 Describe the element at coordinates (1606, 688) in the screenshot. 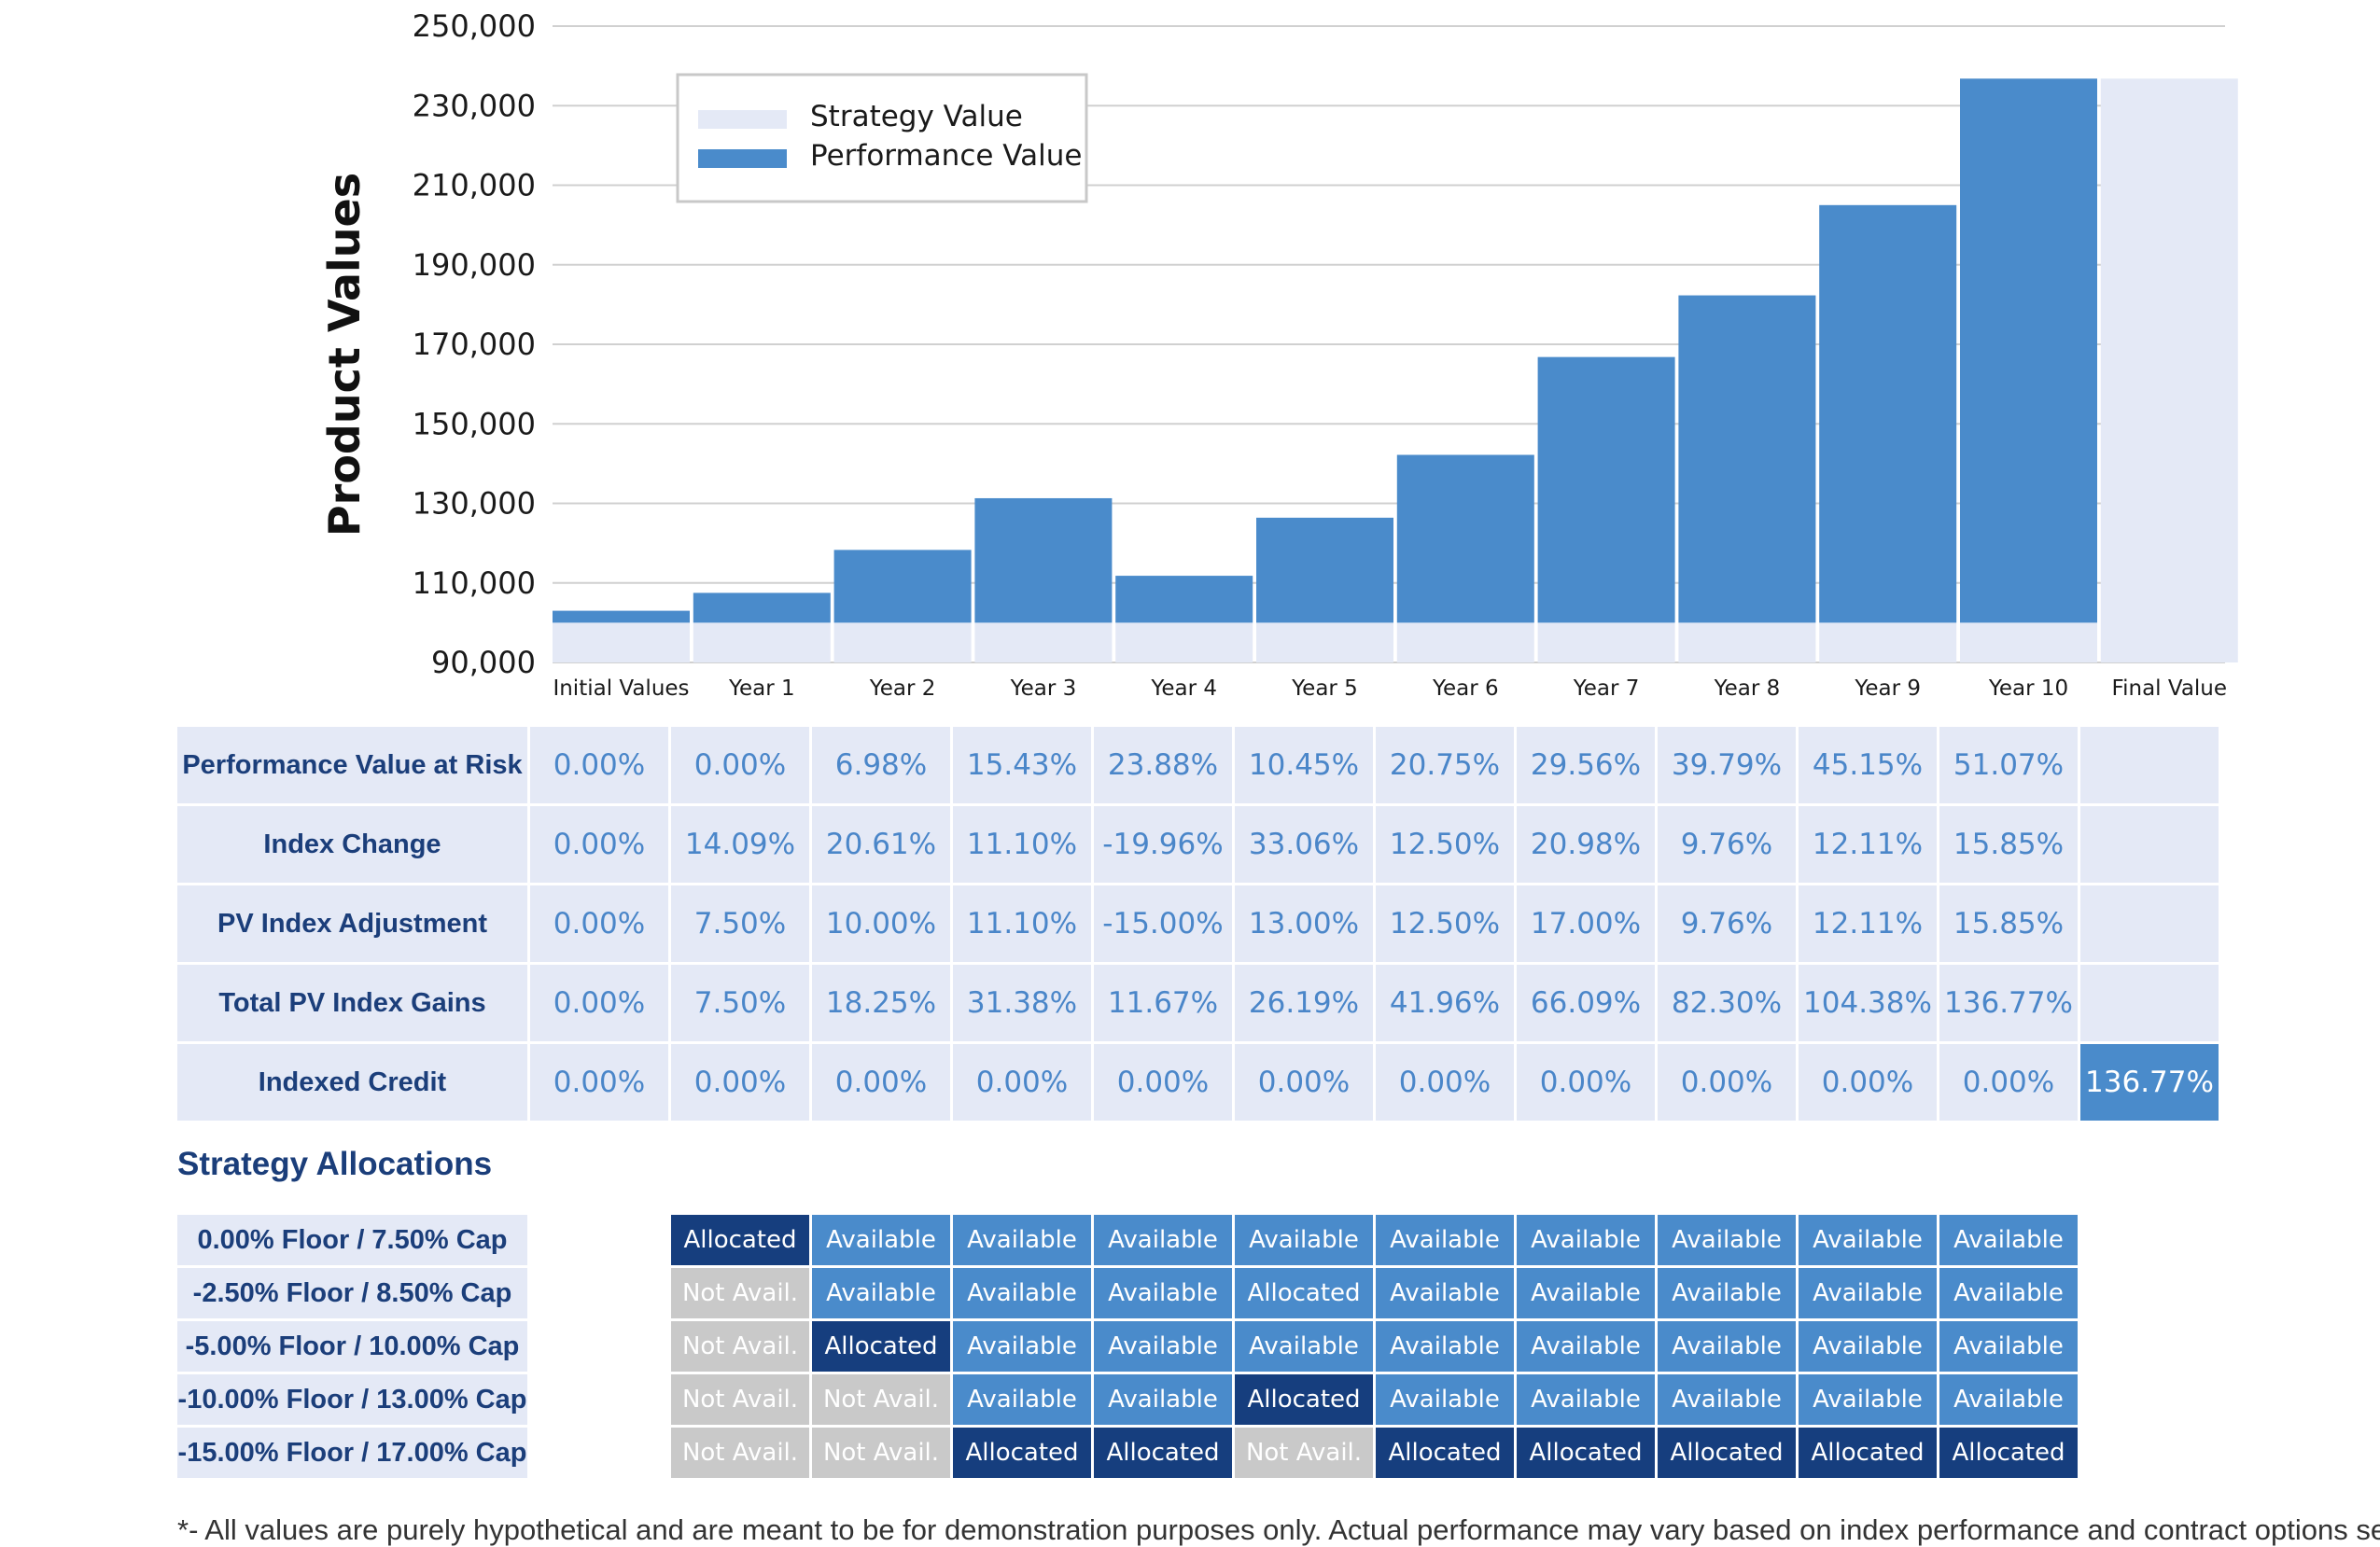

I see `x-category-label: Year 7` at that location.